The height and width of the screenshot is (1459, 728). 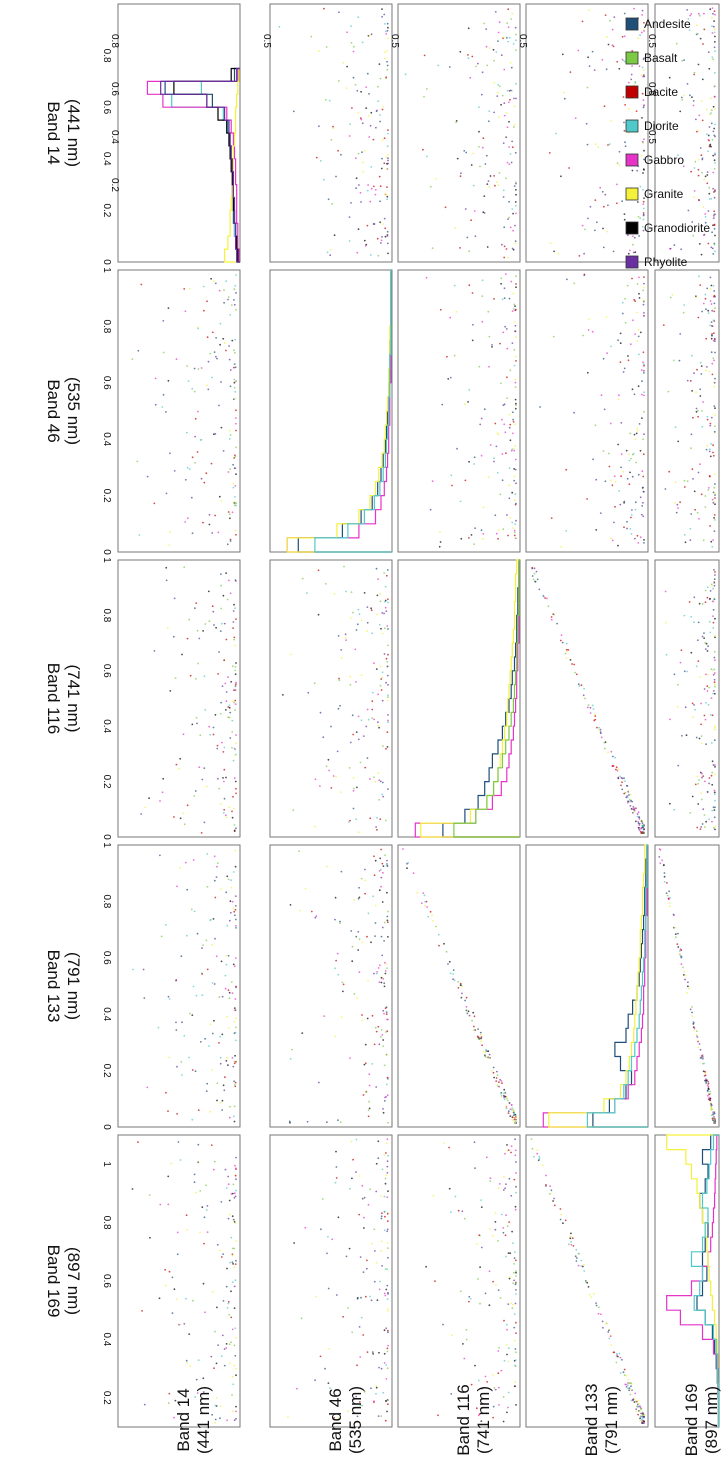 What do you see at coordinates (179, 698) in the screenshot?
I see `panel-frame` at bounding box center [179, 698].